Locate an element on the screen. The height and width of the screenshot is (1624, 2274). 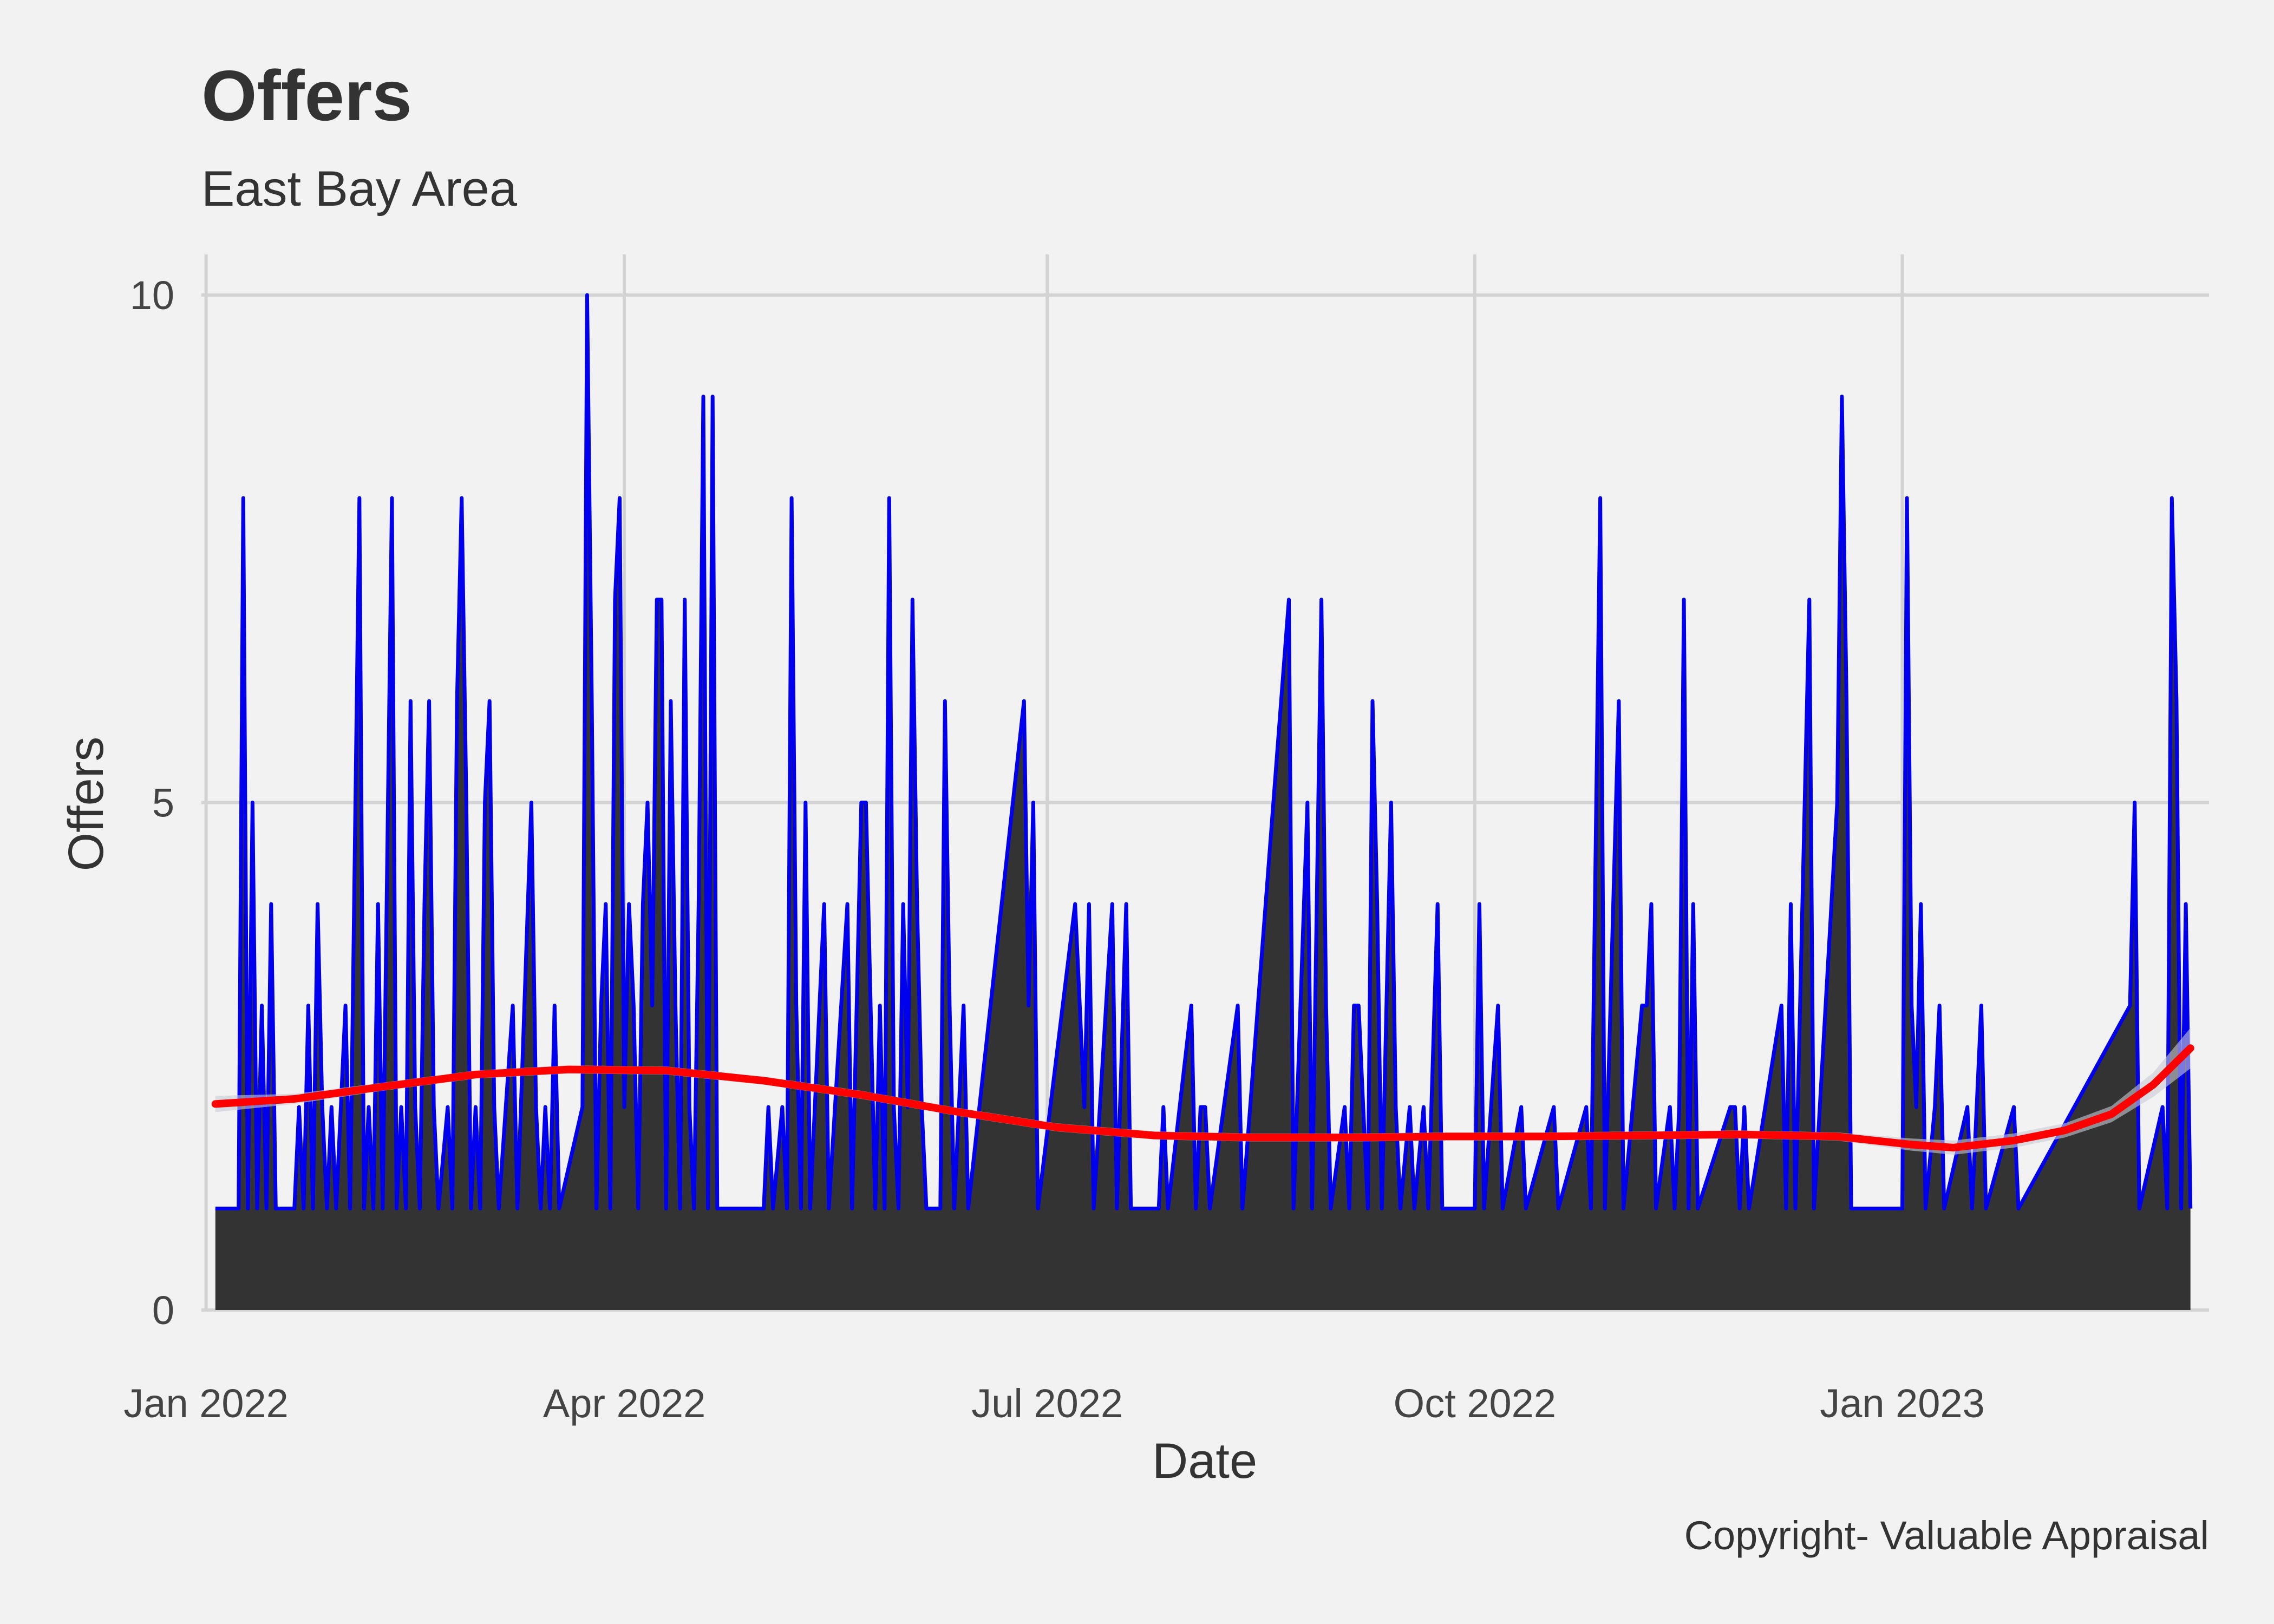
x-axis-tick-labels: Jan 2022 Apr 2022 Jul 2022 Oct 2022 Jan 2023 is located at coordinates (1053, 1404).